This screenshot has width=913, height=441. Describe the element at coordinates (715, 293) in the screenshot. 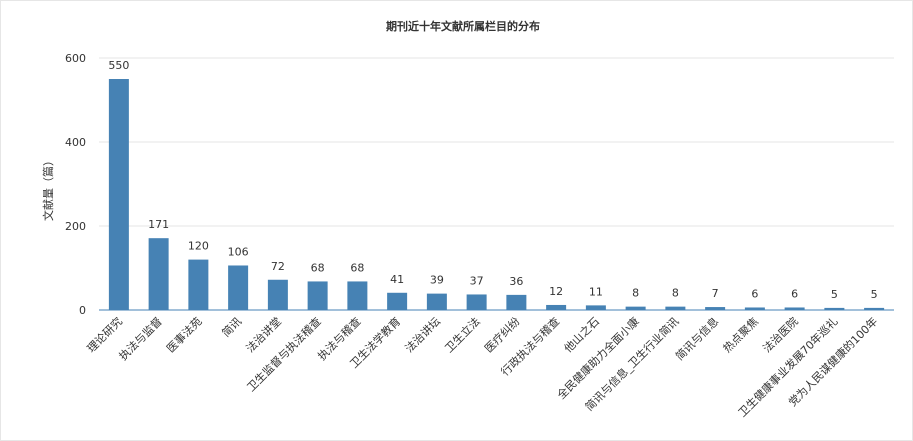

I see `data-label: 7` at that location.